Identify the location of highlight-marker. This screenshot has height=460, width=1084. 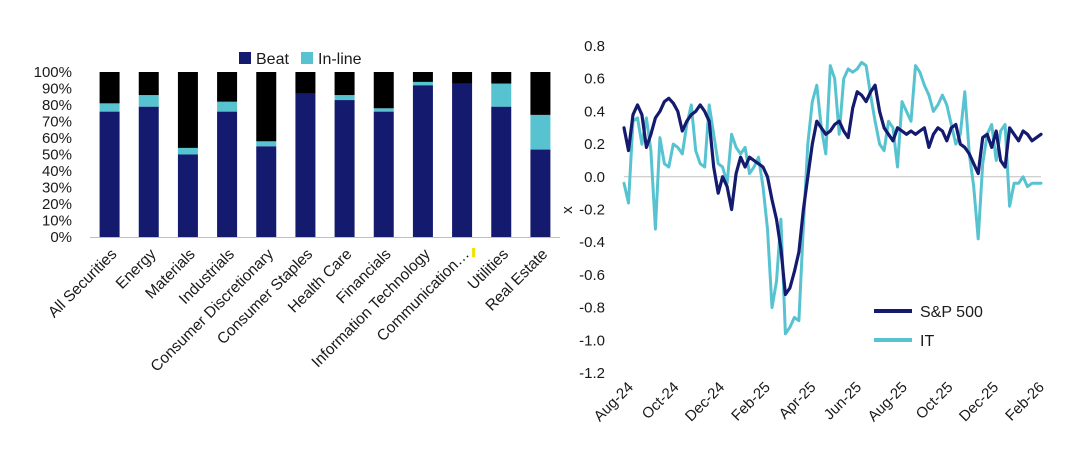
(474, 252).